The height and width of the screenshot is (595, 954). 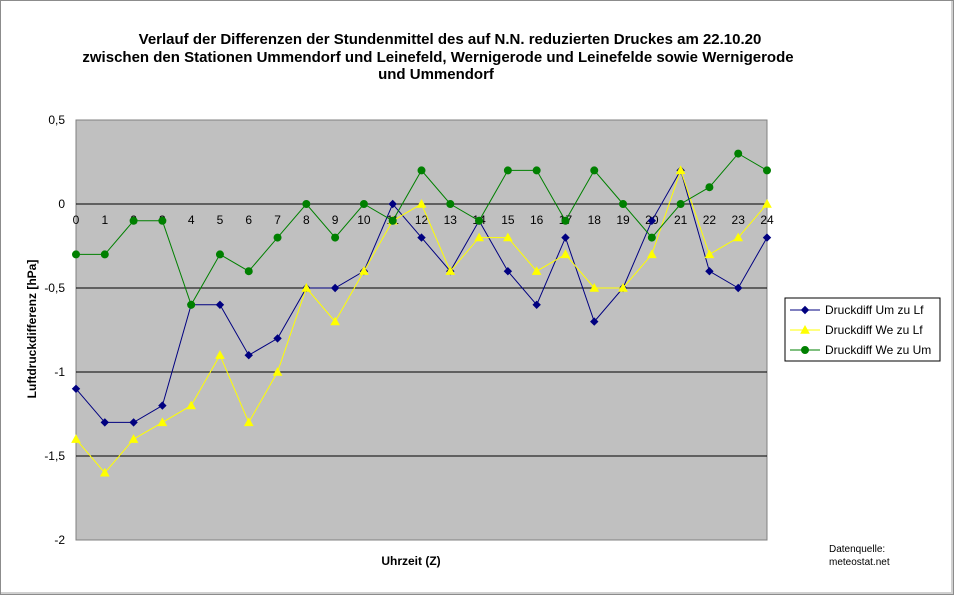 What do you see at coordinates (857, 549) in the screenshot?
I see `data-source-label: Datenquelle:` at bounding box center [857, 549].